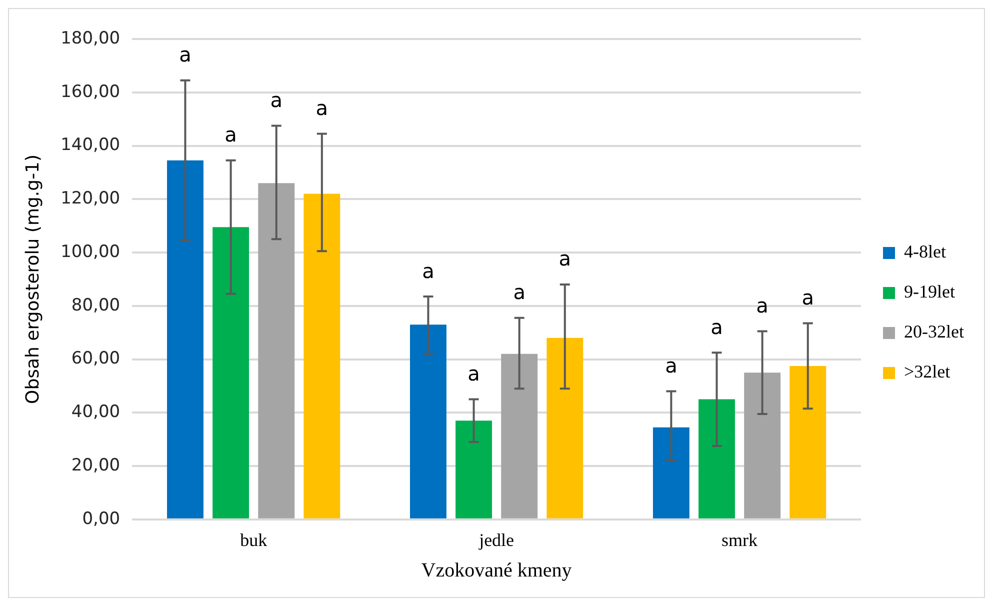  Describe the element at coordinates (90, 38) in the screenshot. I see `y-tick-label: 180,00` at that location.